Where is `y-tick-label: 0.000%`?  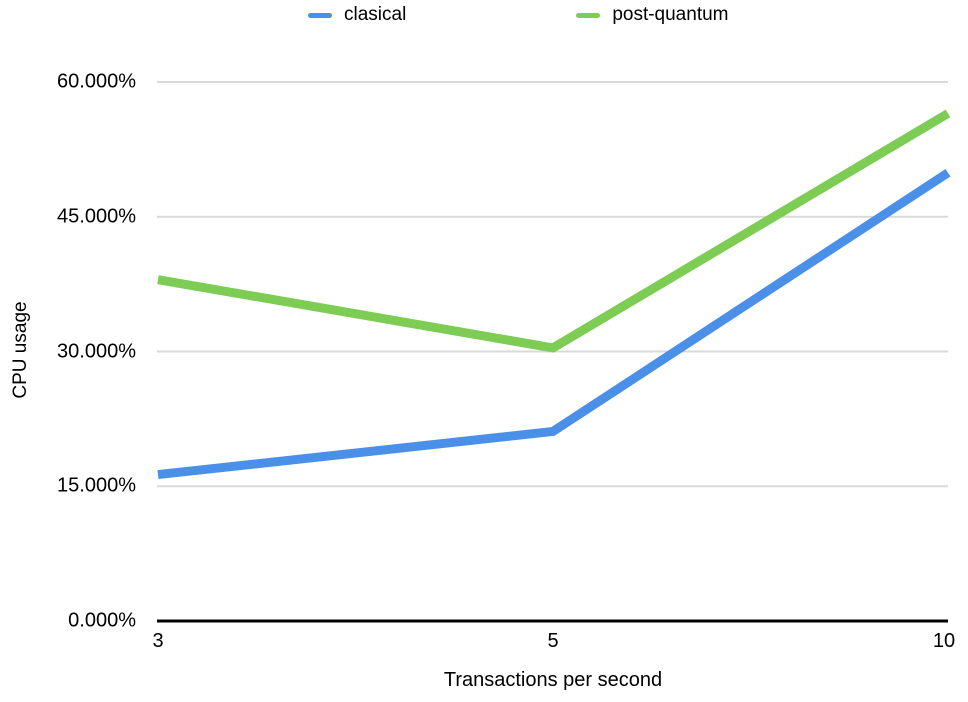
y-tick-label: 0.000% is located at coordinates (102, 620).